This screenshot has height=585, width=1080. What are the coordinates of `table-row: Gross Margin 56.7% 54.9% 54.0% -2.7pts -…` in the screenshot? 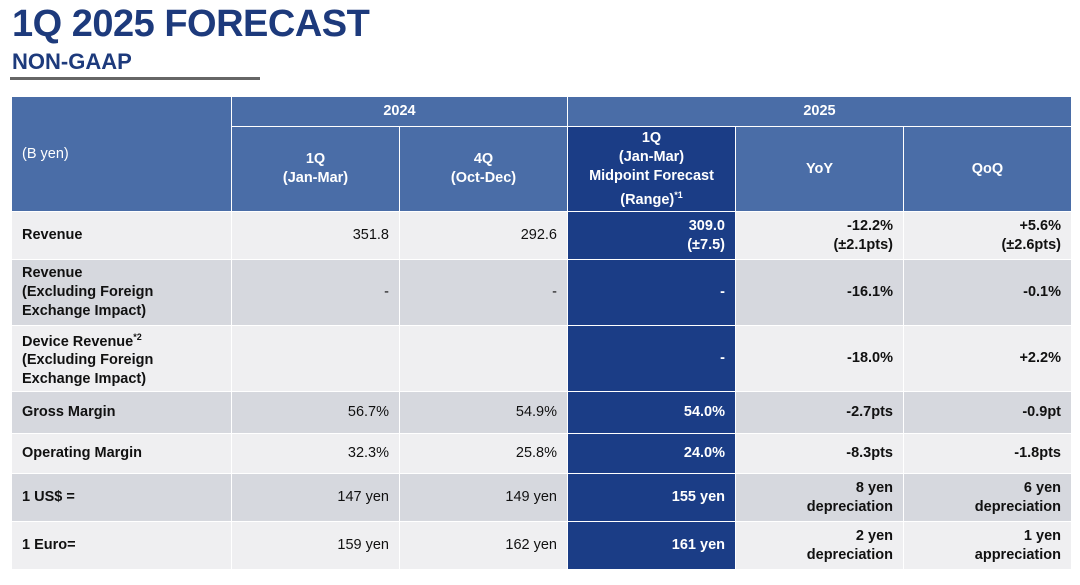 It's located at (541, 412).